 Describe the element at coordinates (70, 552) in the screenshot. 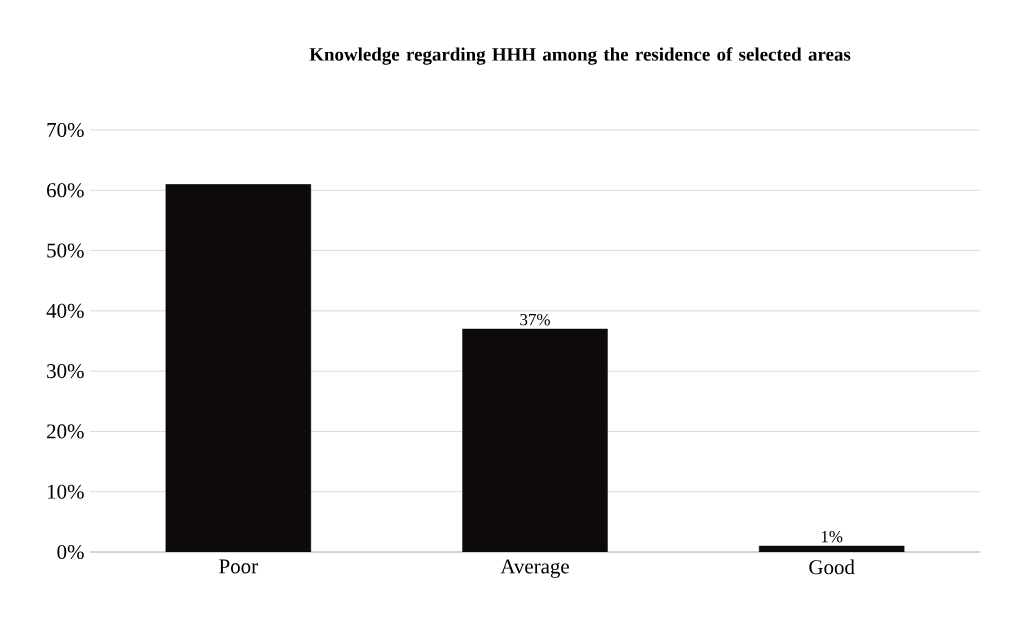

I see `y-tick-label: 0%` at that location.